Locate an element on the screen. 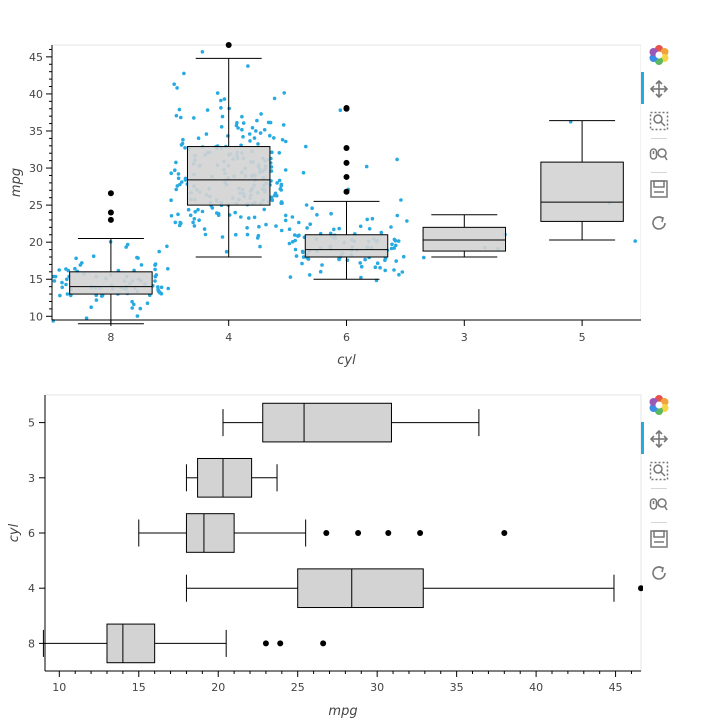 The image size is (719, 725). y-tick-label: 10 is located at coordinates (36, 316).